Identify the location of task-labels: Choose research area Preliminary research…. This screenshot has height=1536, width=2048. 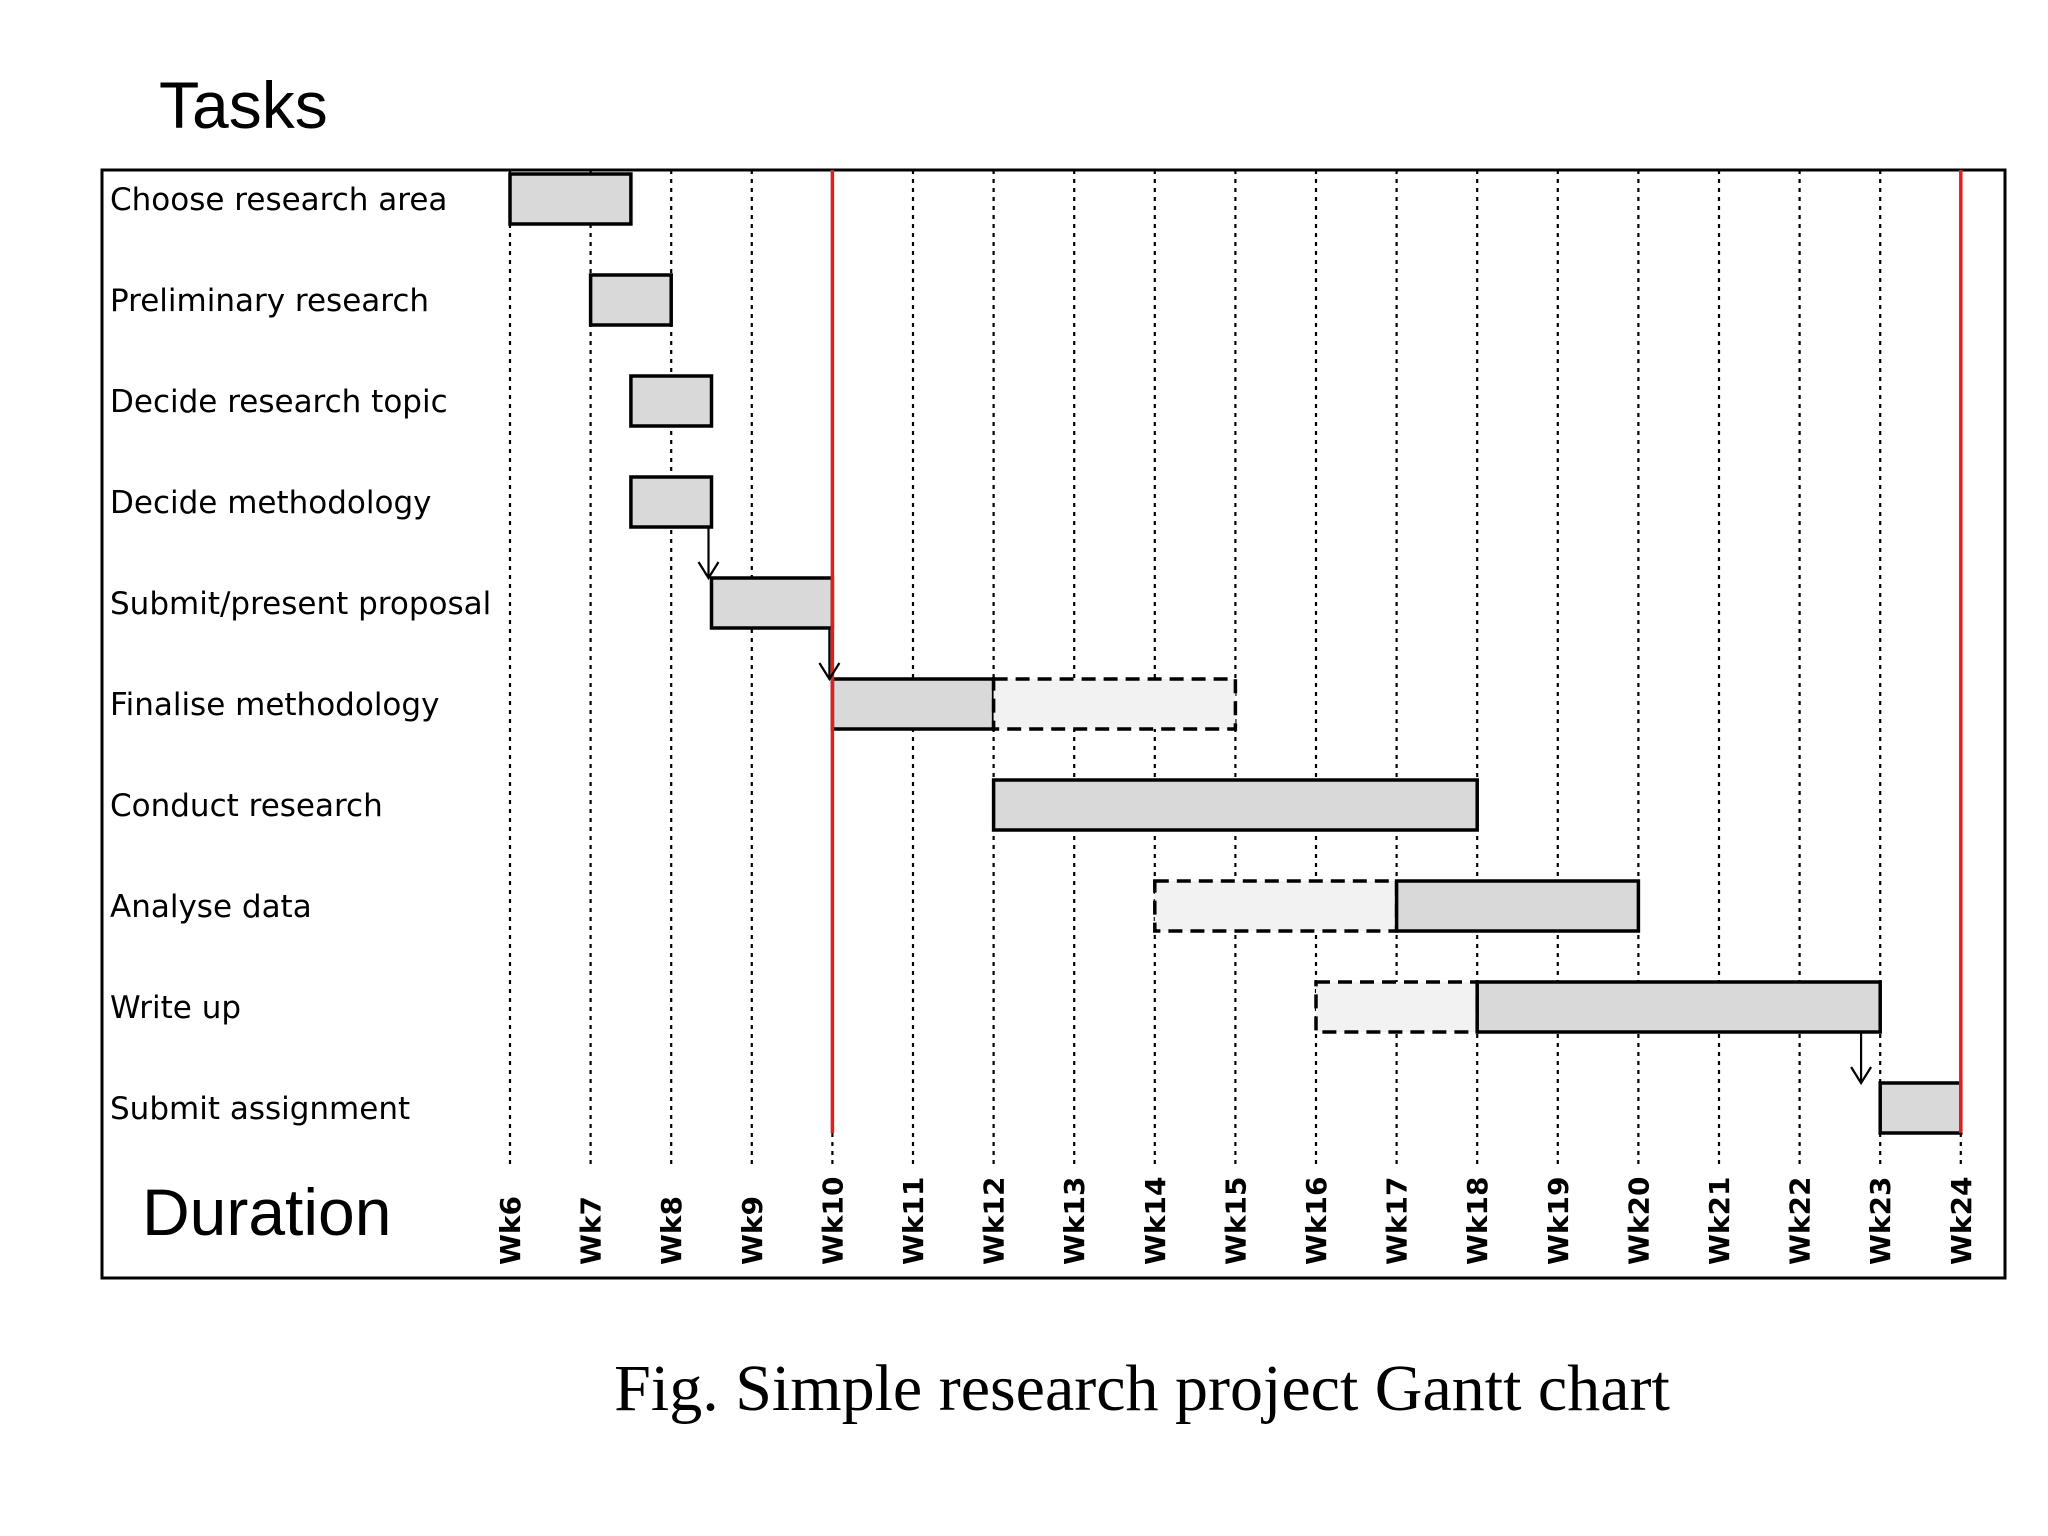
(300, 654).